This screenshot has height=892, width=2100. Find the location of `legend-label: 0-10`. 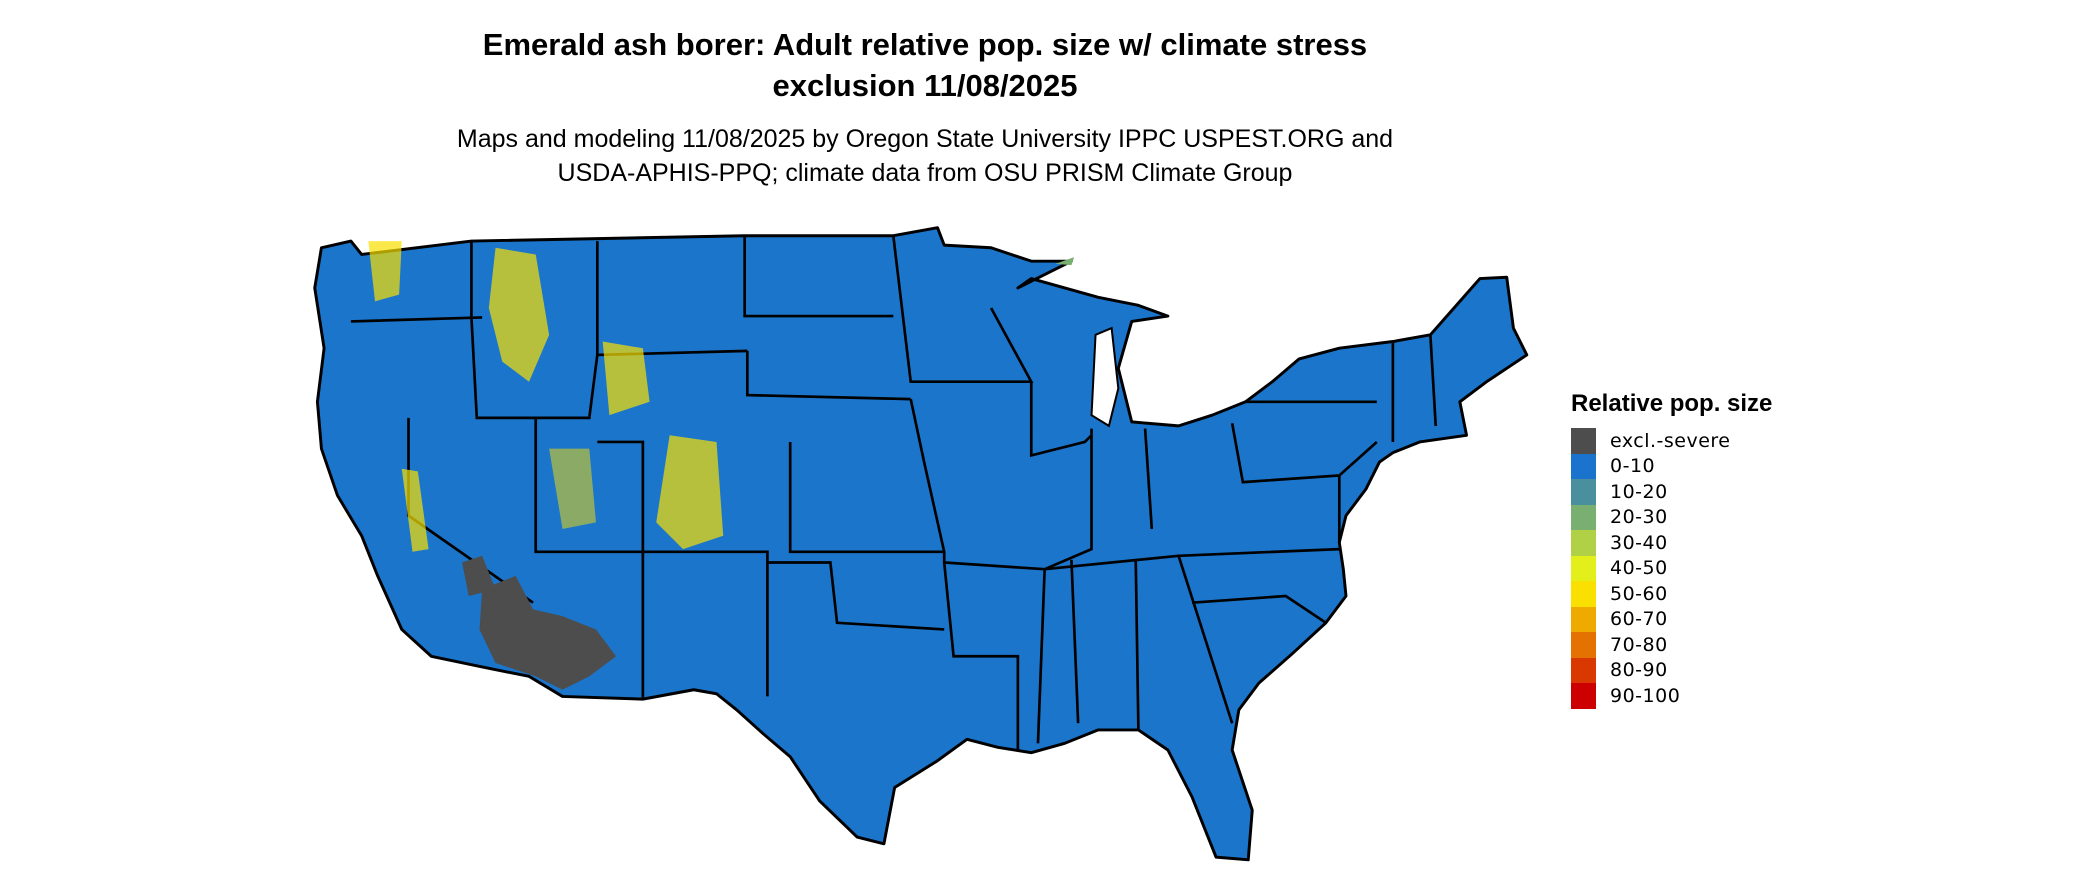

legend-label: 0-10 is located at coordinates (1633, 466).